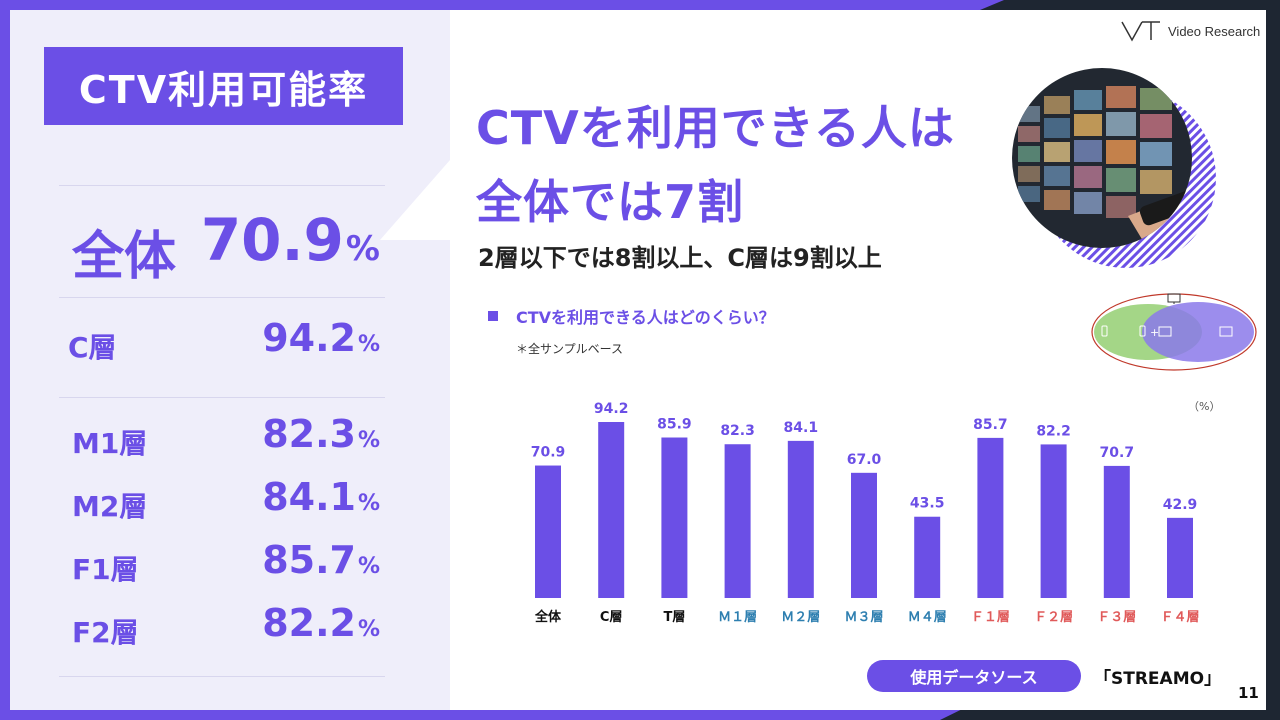 Image resolution: width=1280 pixels, height=720 pixels. Describe the element at coordinates (1273, 360) in the screenshot. I see `right-border-dark` at that location.